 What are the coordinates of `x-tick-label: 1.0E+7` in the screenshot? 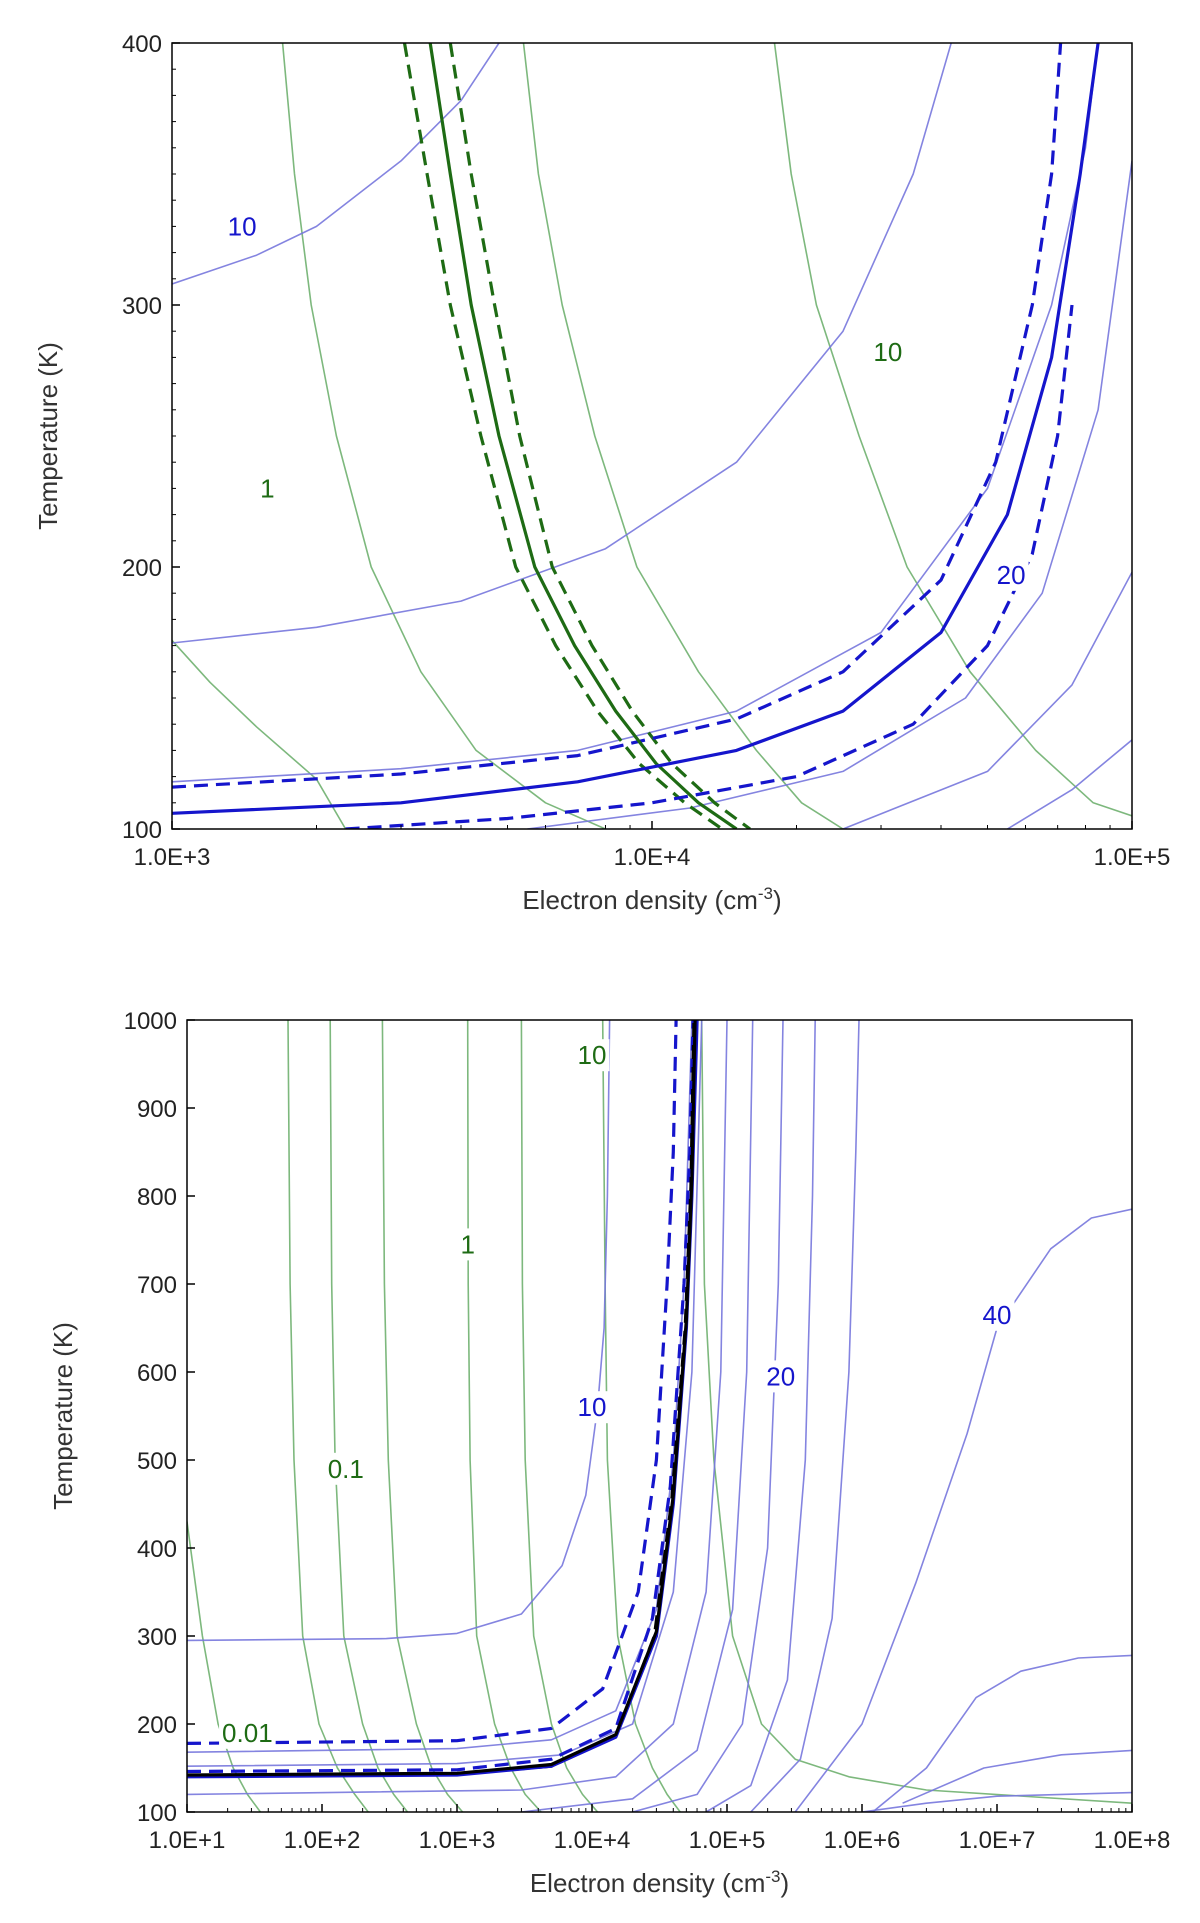 It's located at (997, 1840).